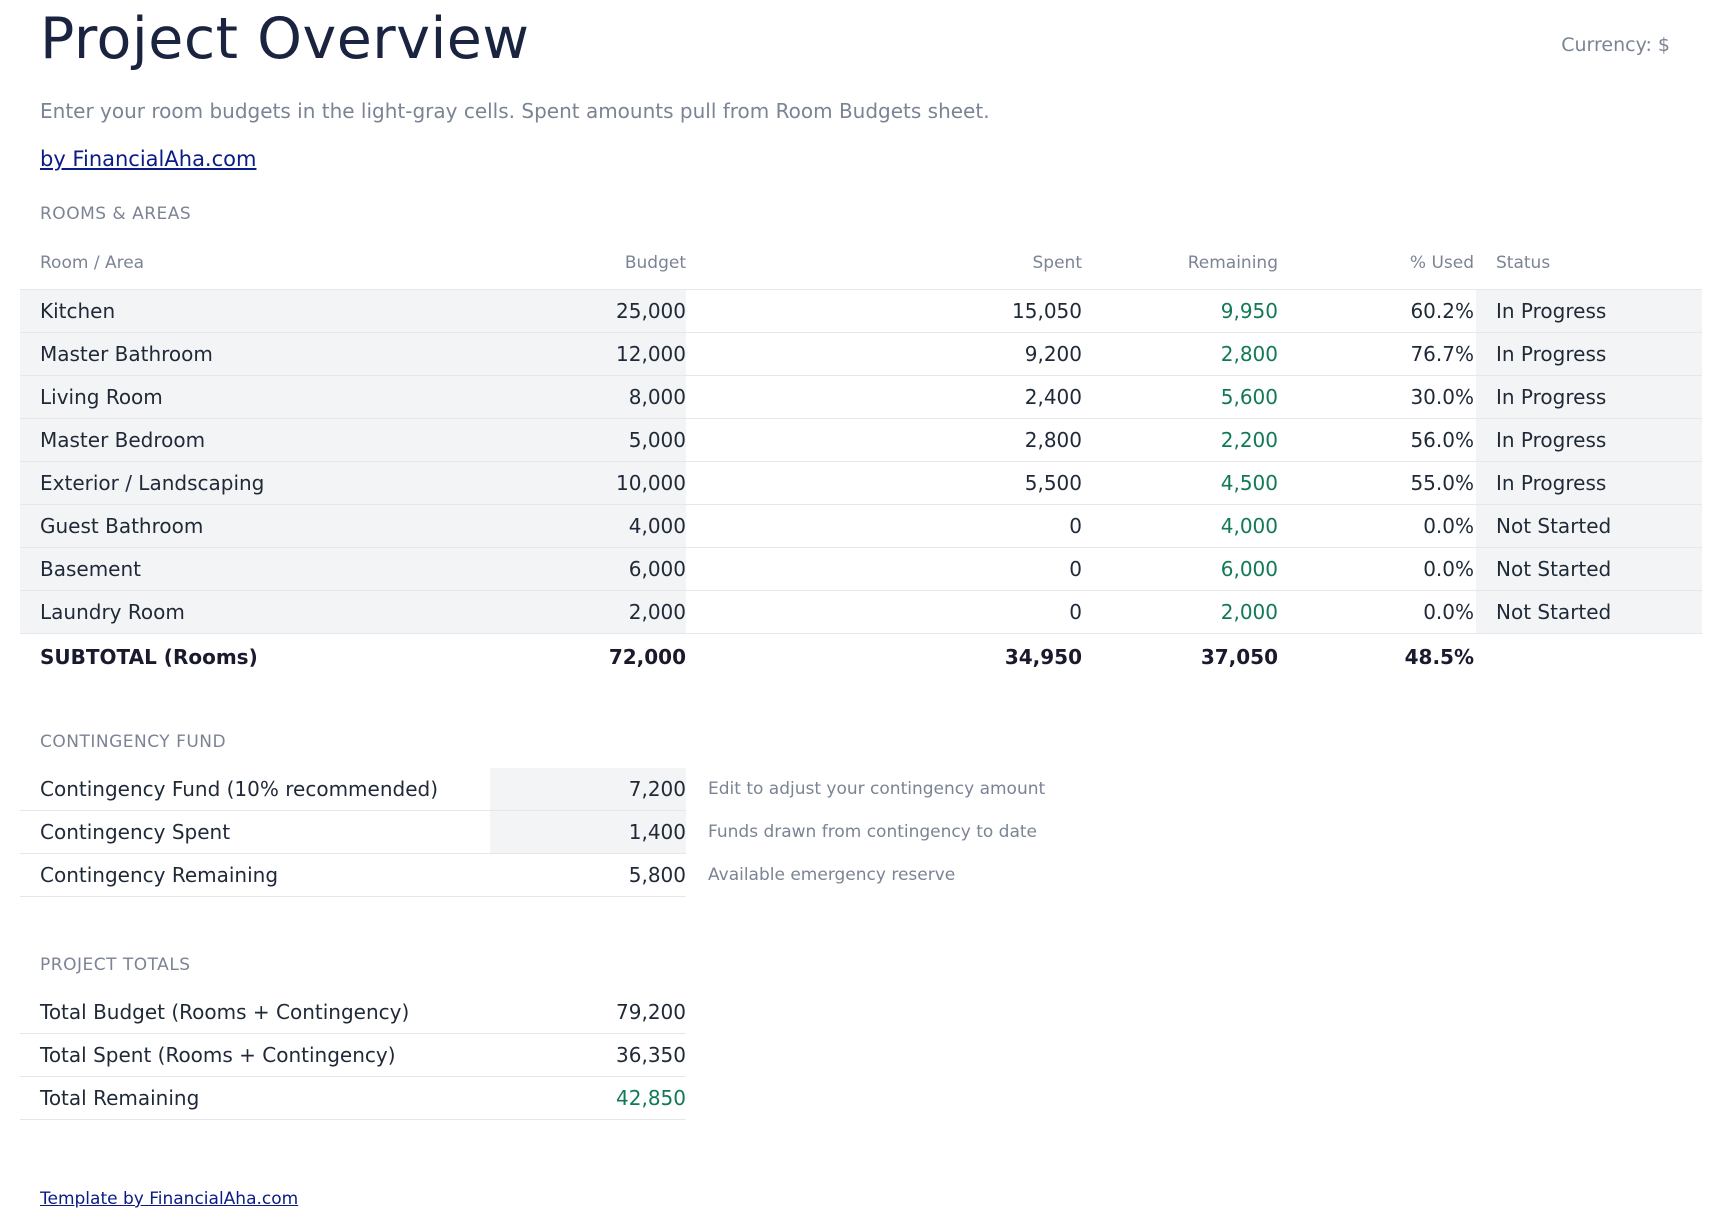  I want to click on contingency-spent-note: Funds drawn from contingency to date, so click(873, 832).